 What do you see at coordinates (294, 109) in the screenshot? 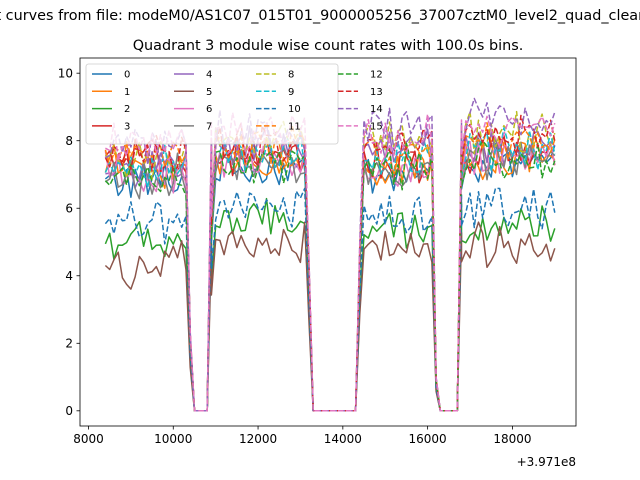
I see `legend-label-10: 10` at bounding box center [294, 109].